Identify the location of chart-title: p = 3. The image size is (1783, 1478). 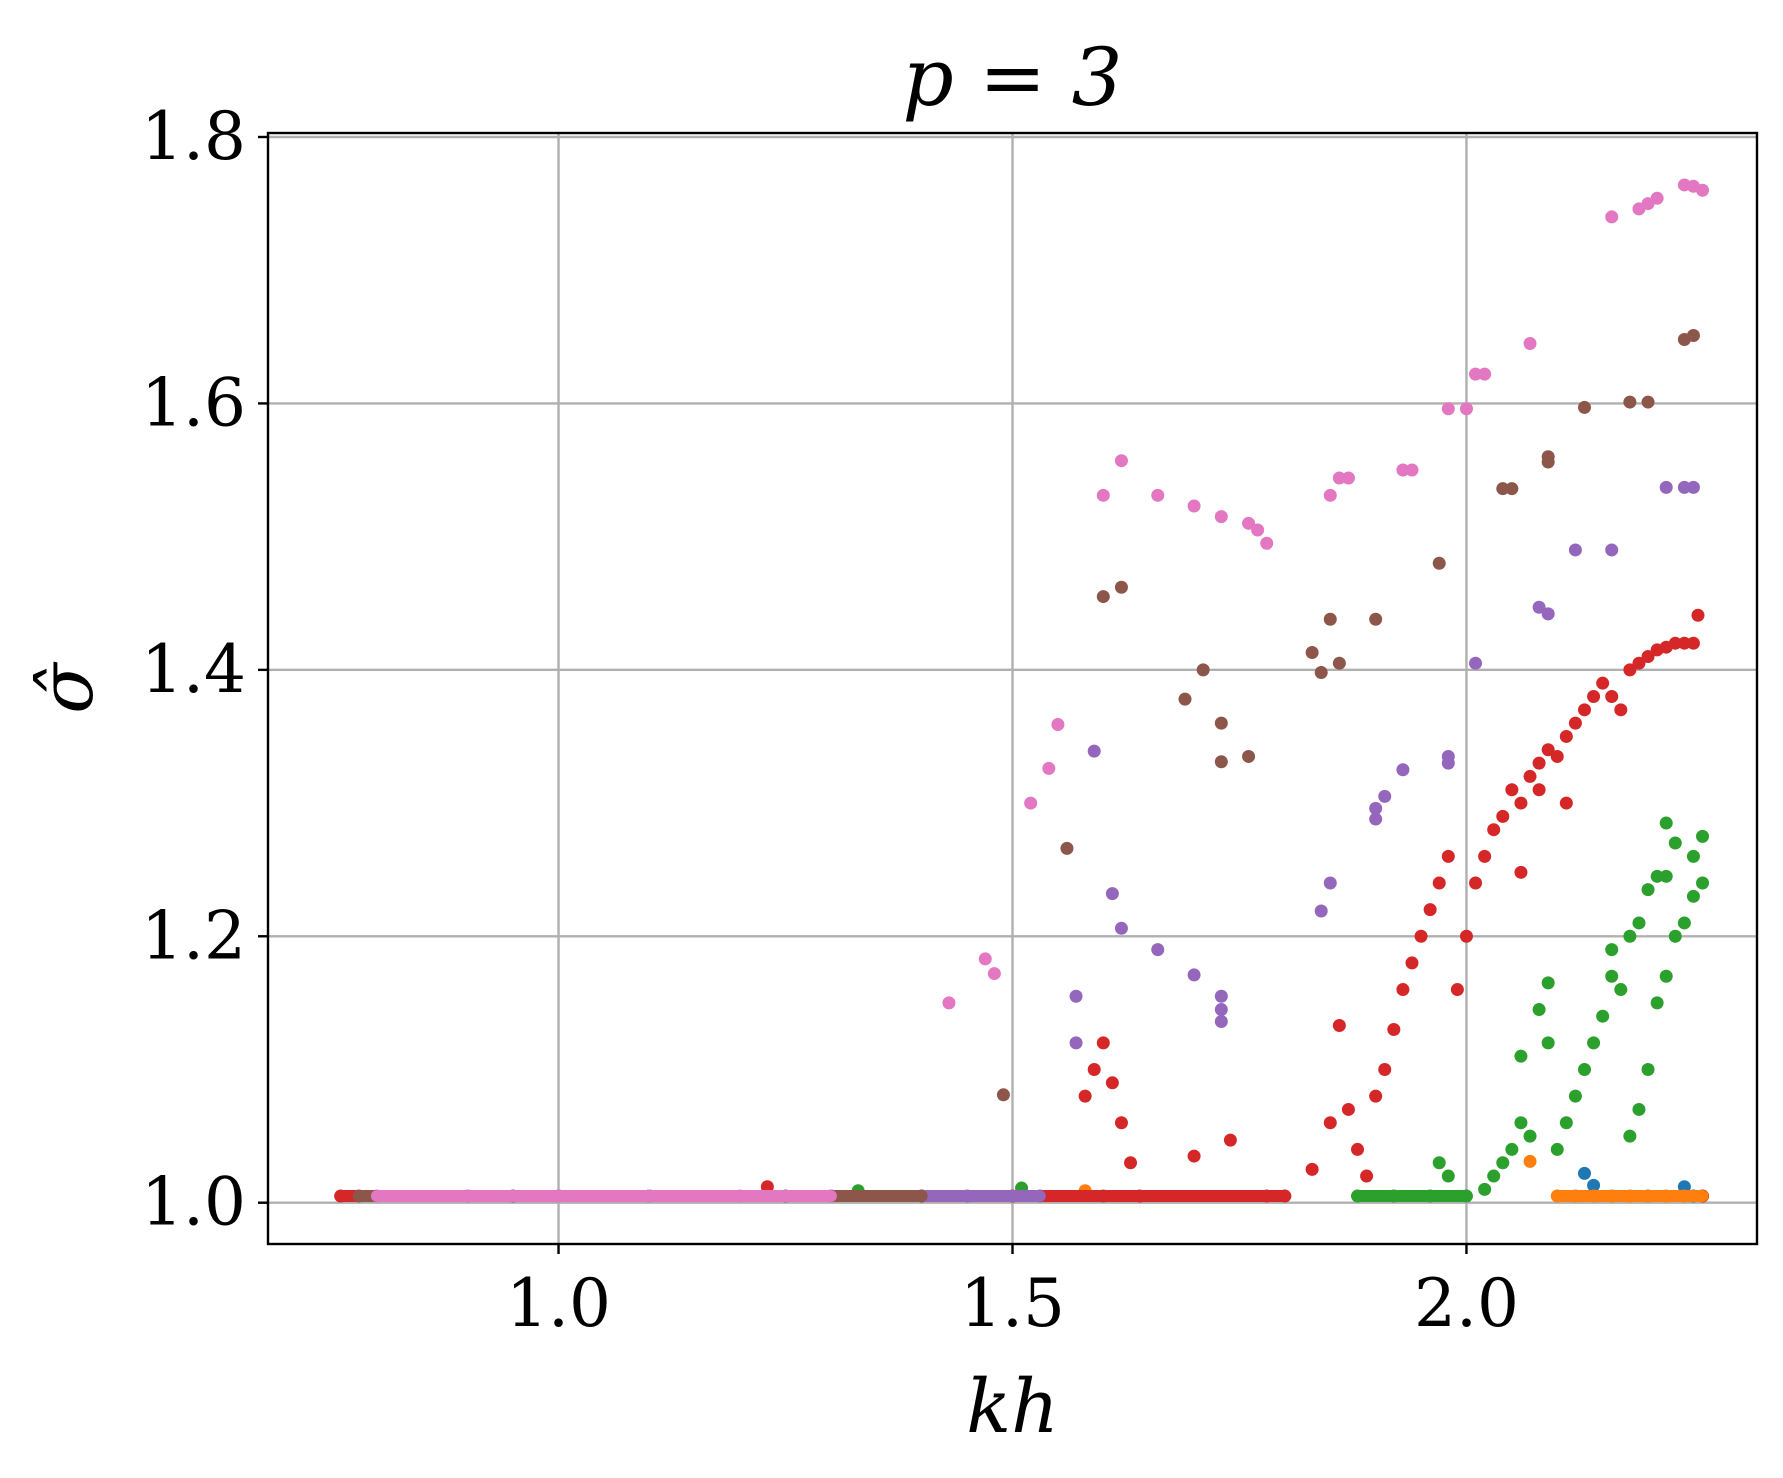
(1013, 77).